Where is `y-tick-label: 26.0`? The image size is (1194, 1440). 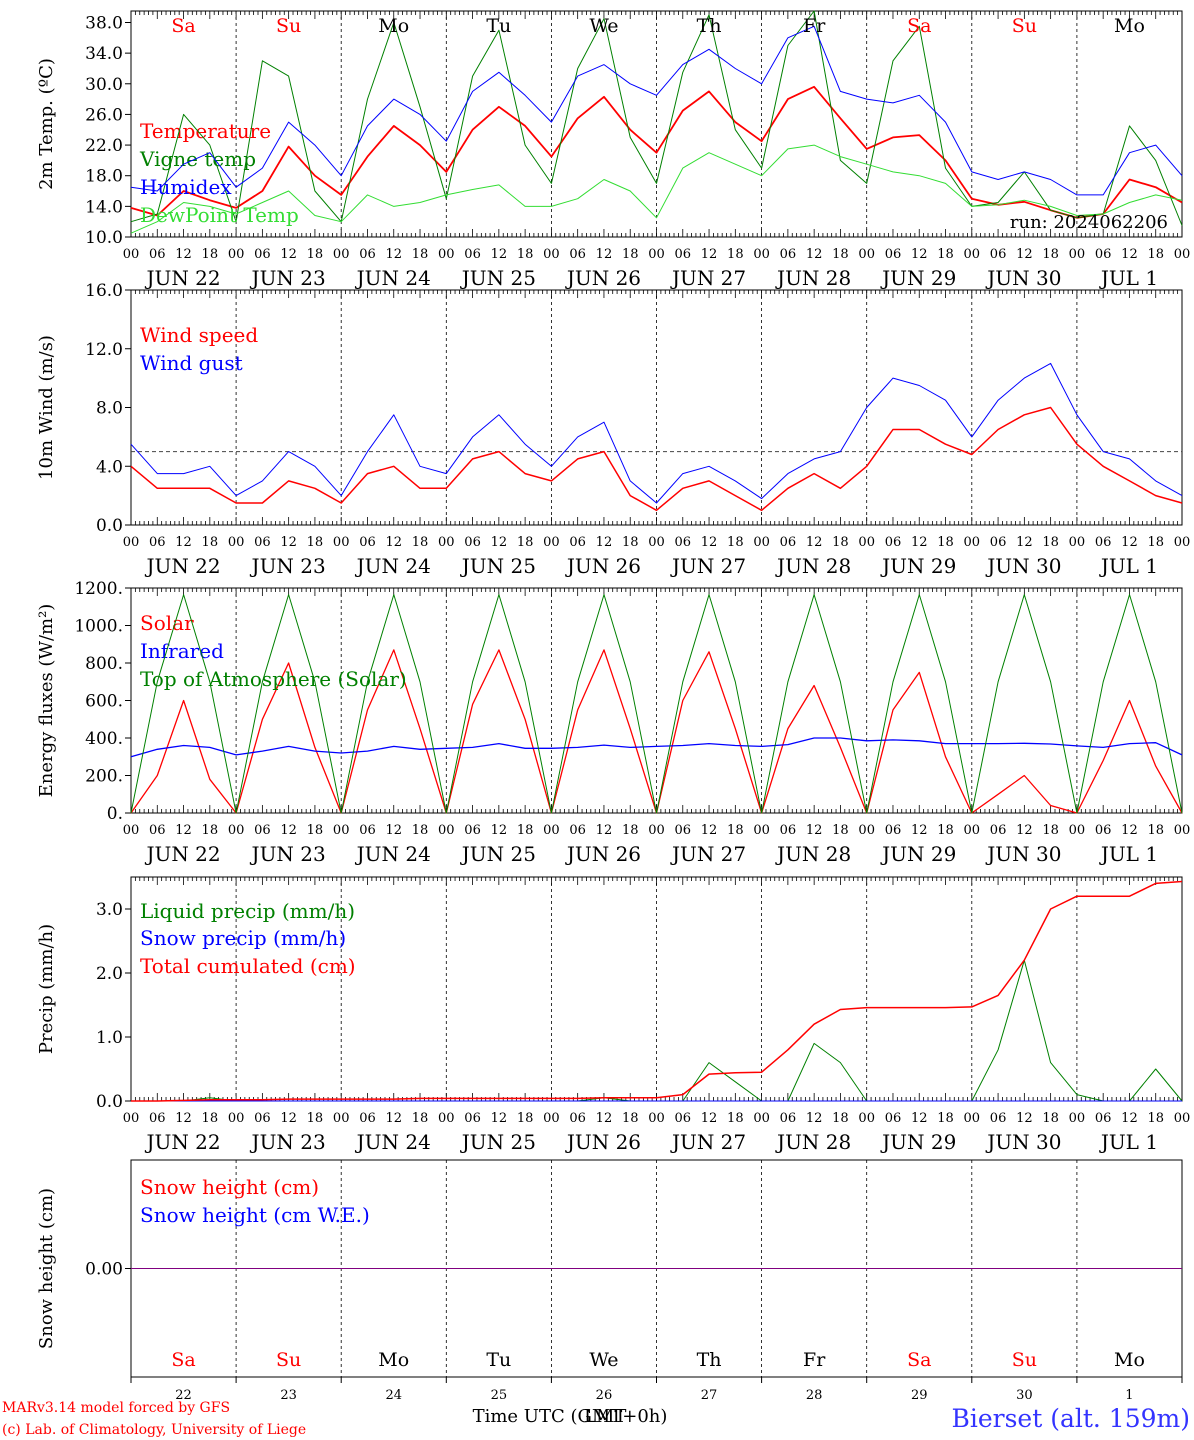
y-tick-label: 26.0 is located at coordinates (104, 115).